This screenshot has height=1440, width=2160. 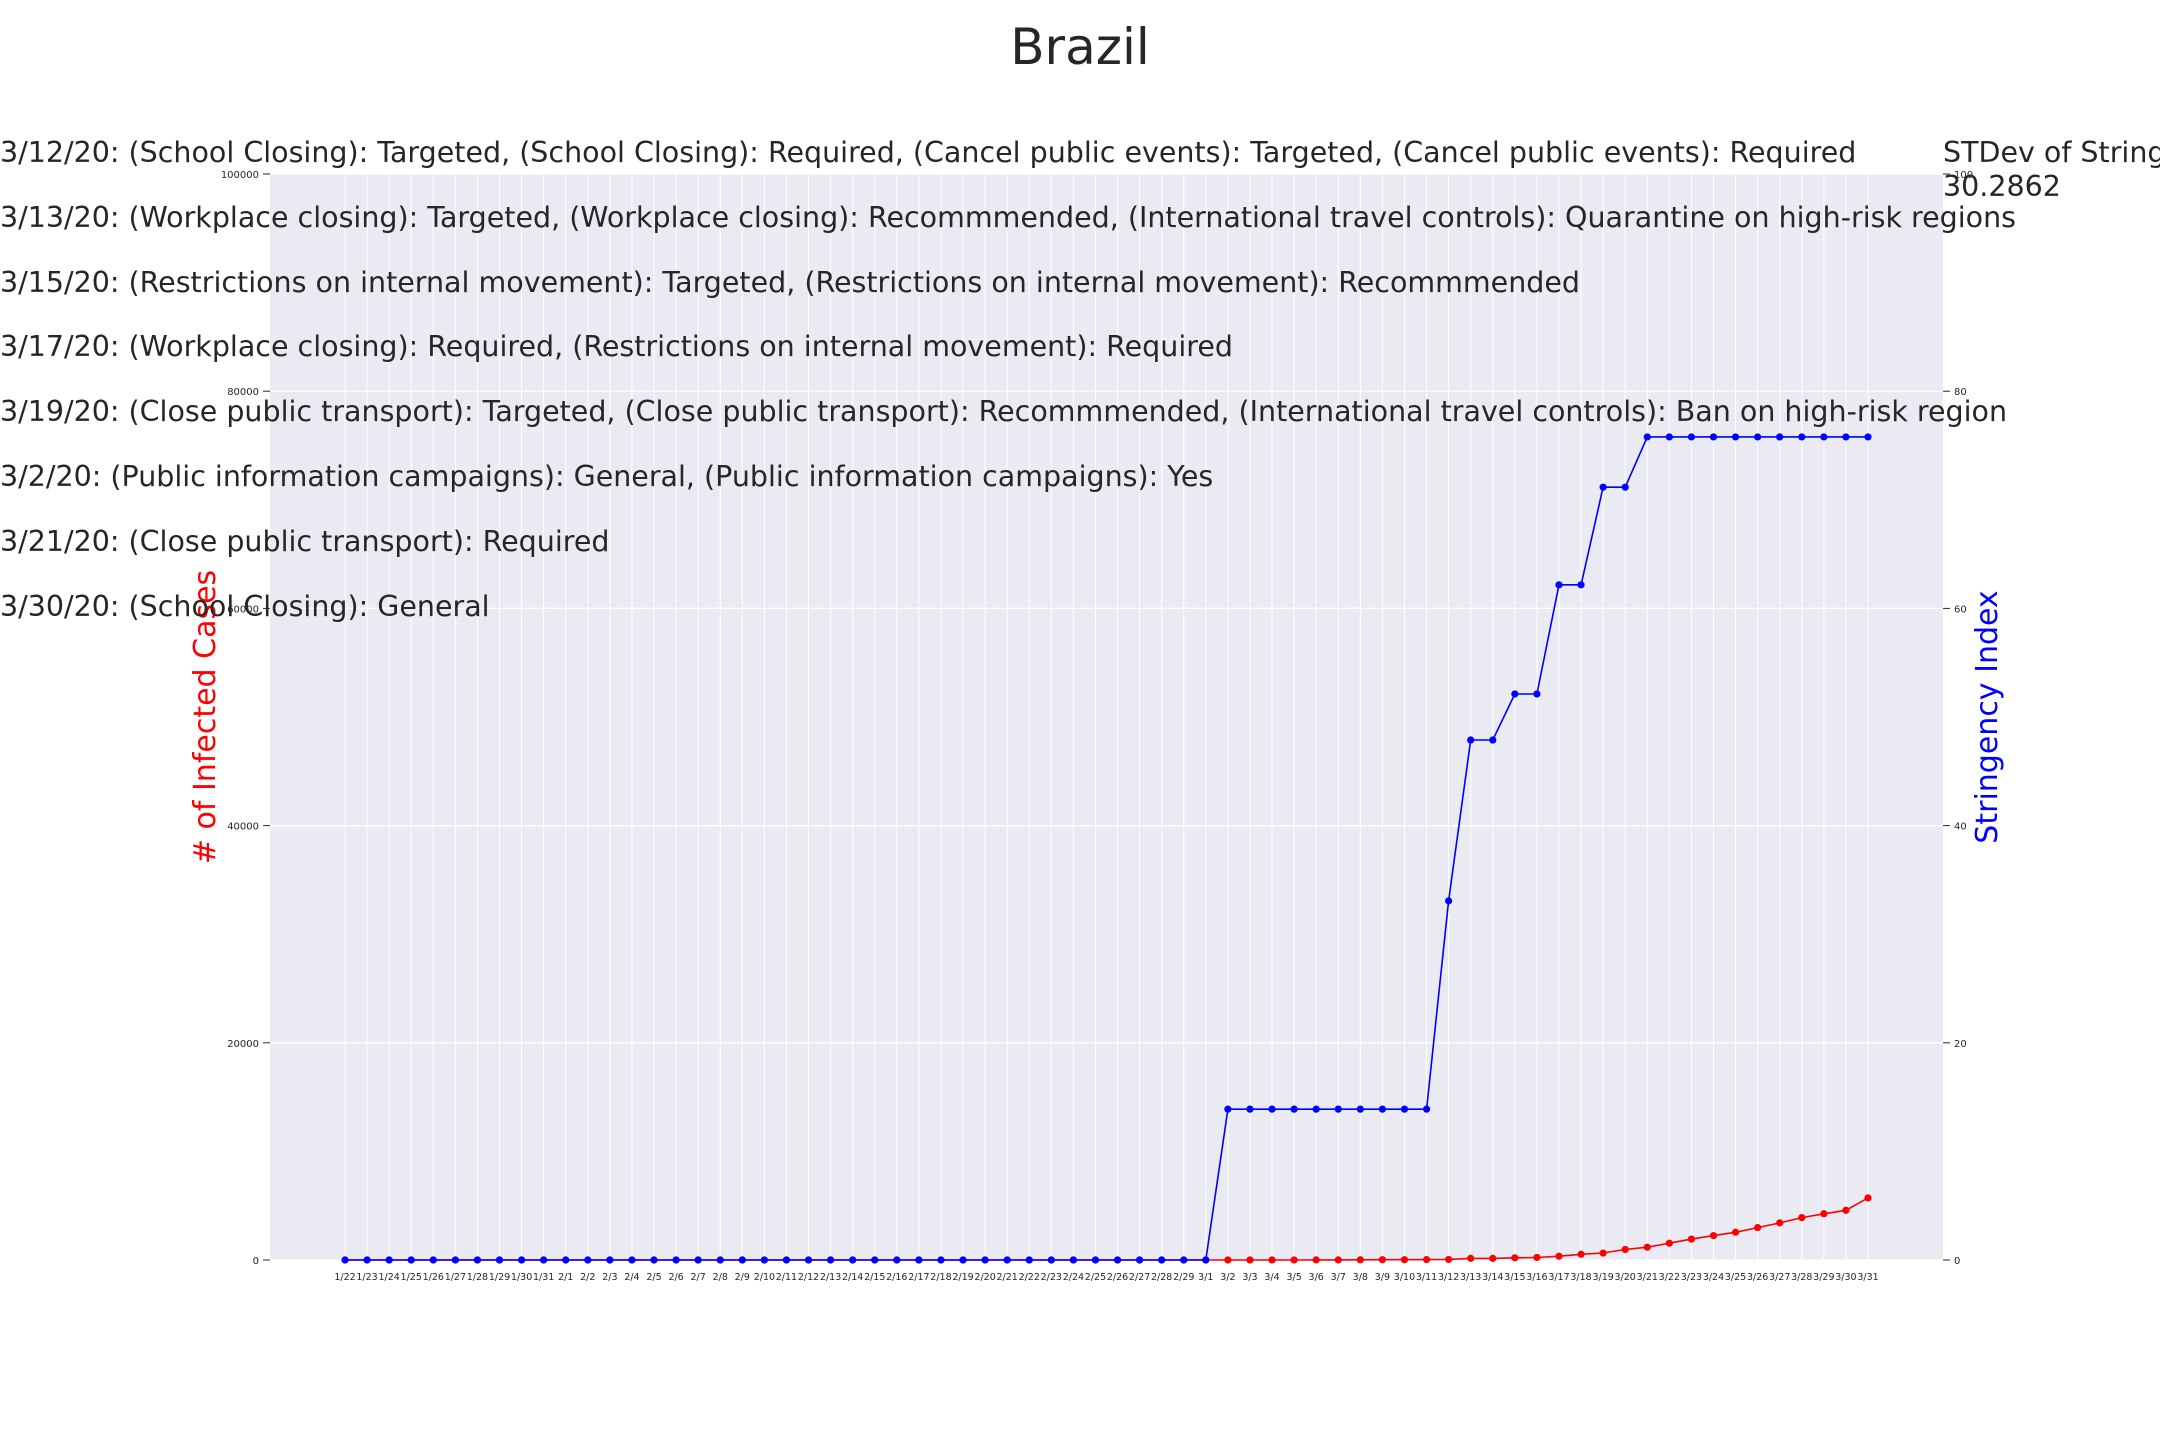 What do you see at coordinates (1580, 1277) in the screenshot?
I see `x-tick-label: 3/18` at bounding box center [1580, 1277].